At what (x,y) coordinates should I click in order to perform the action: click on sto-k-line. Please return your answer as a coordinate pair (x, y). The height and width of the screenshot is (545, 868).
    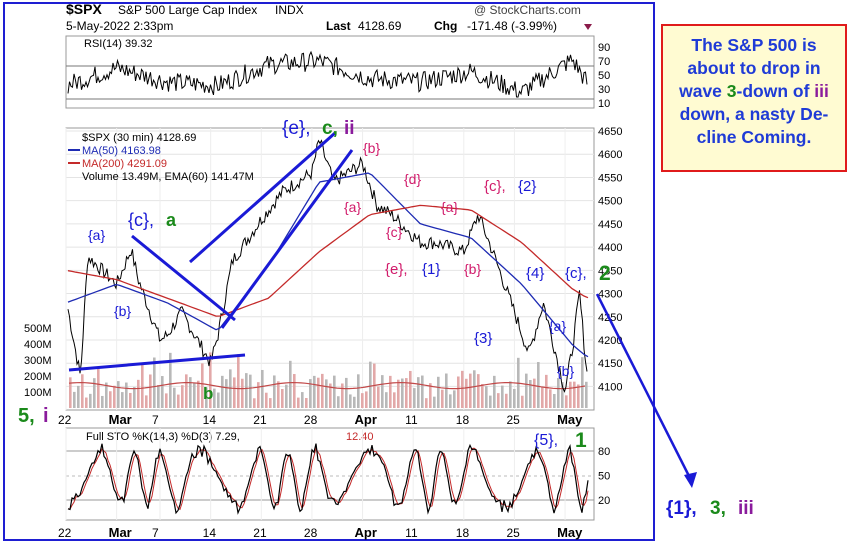
    Looking at the image, I should click on (328, 479).